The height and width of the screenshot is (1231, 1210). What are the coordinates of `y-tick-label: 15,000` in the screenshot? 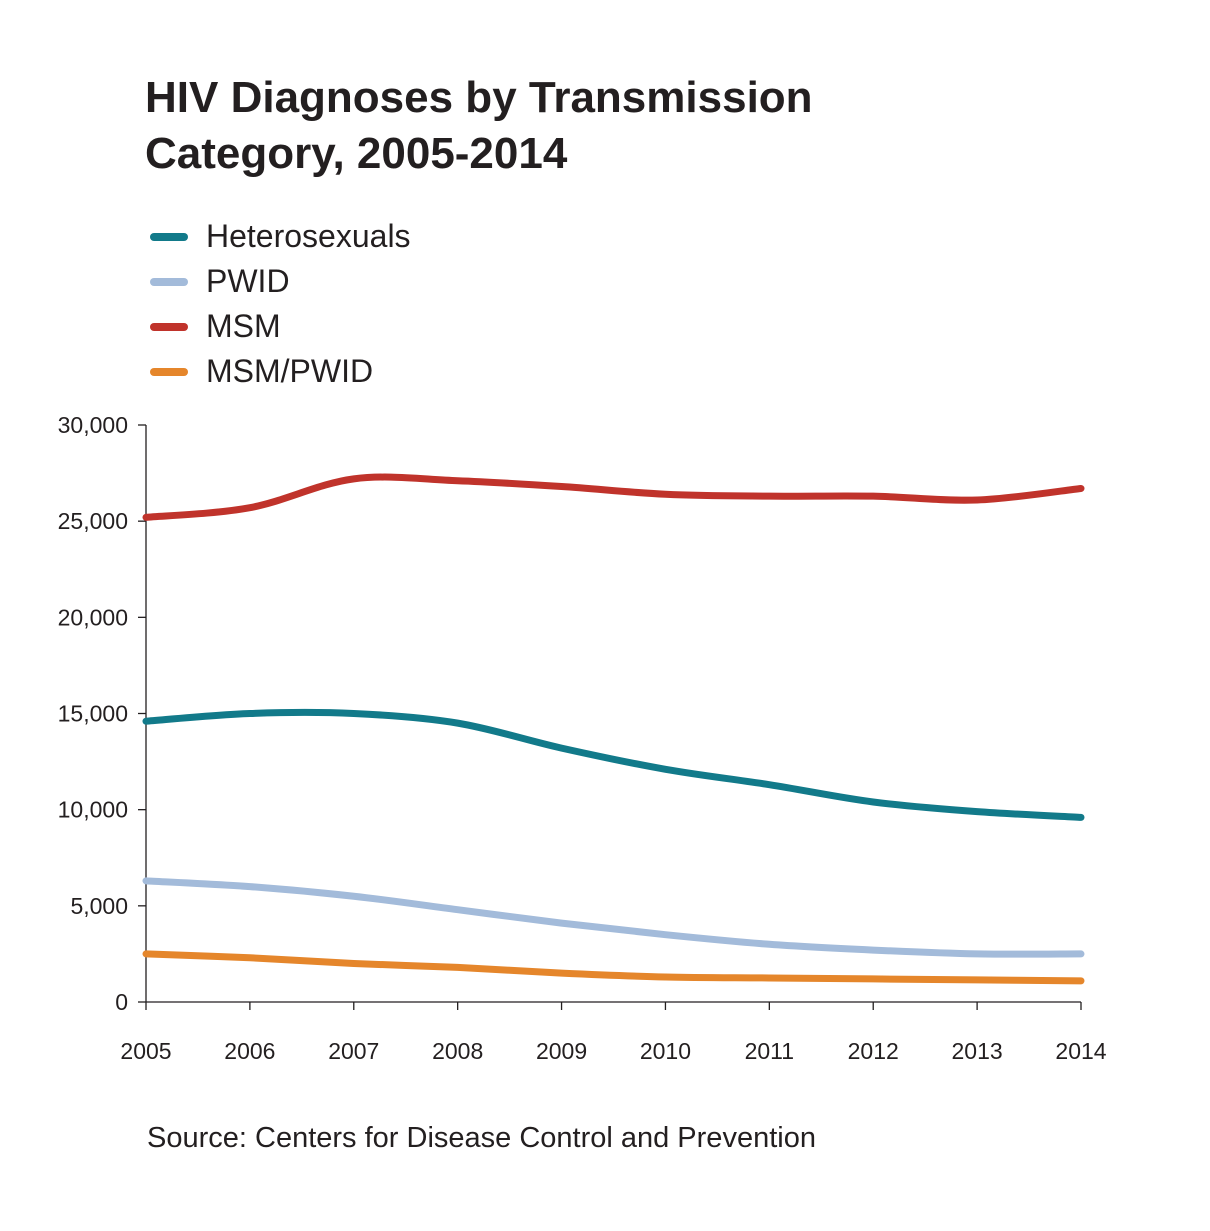 It's located at (93, 714).